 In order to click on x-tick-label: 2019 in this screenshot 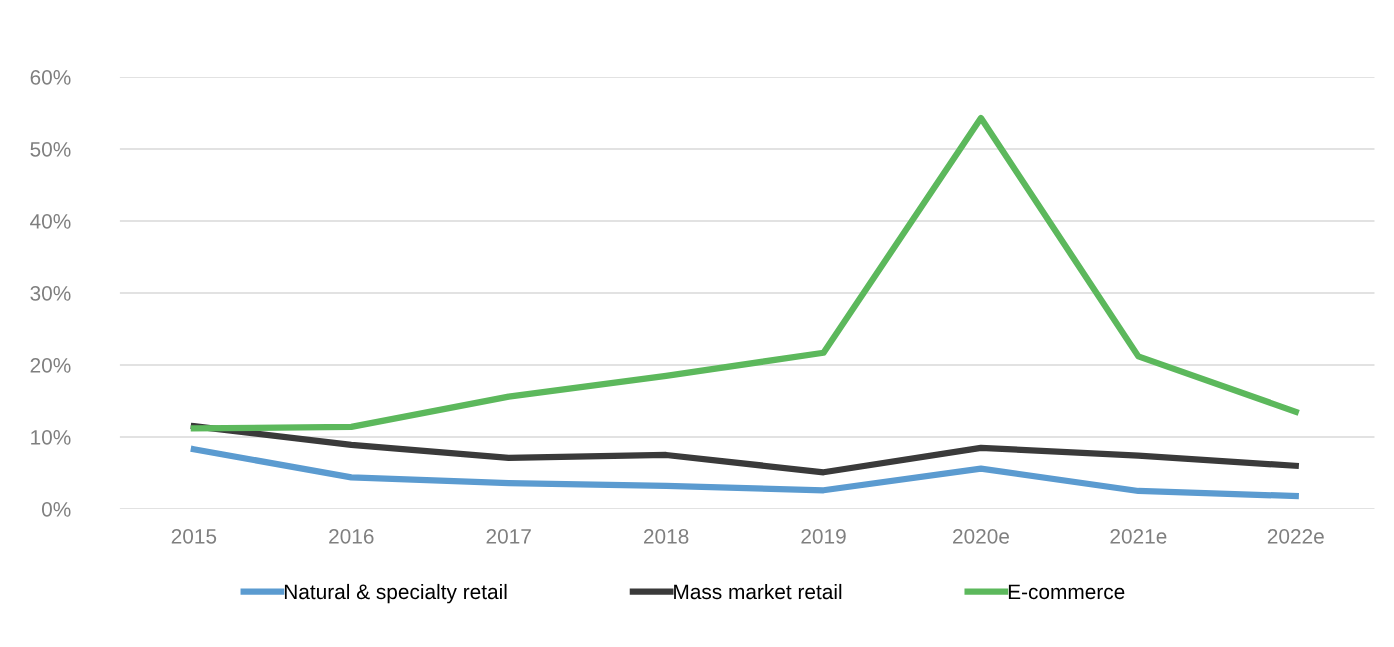, I will do `click(823, 536)`.